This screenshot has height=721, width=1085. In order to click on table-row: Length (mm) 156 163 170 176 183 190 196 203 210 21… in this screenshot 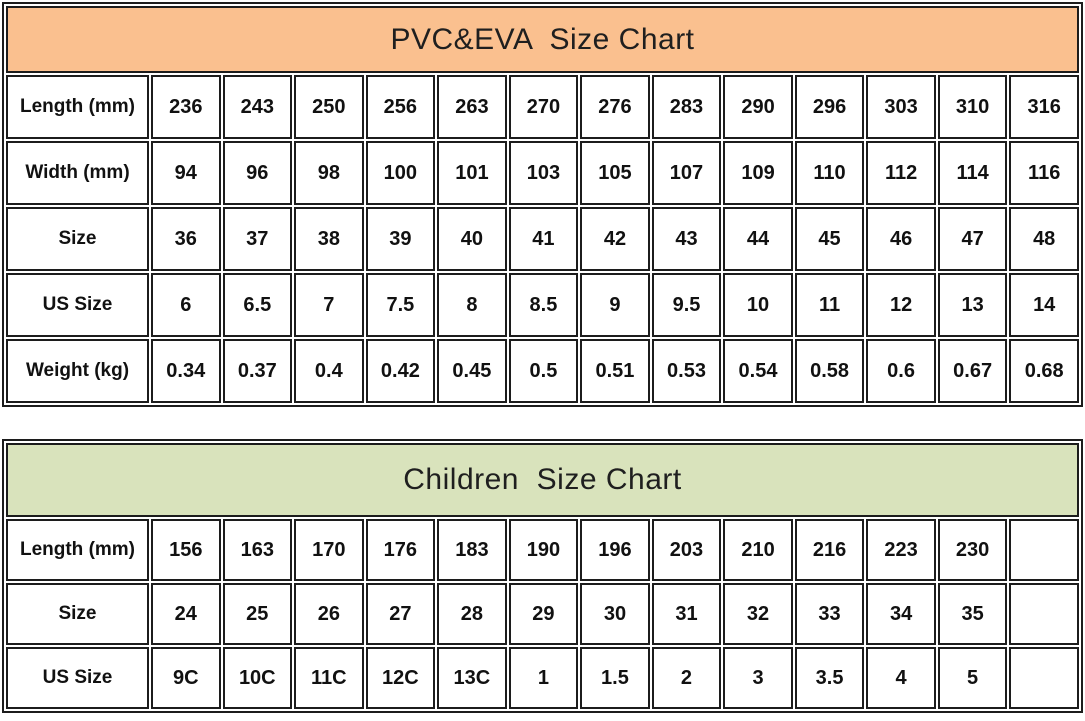, I will do `click(542, 550)`.